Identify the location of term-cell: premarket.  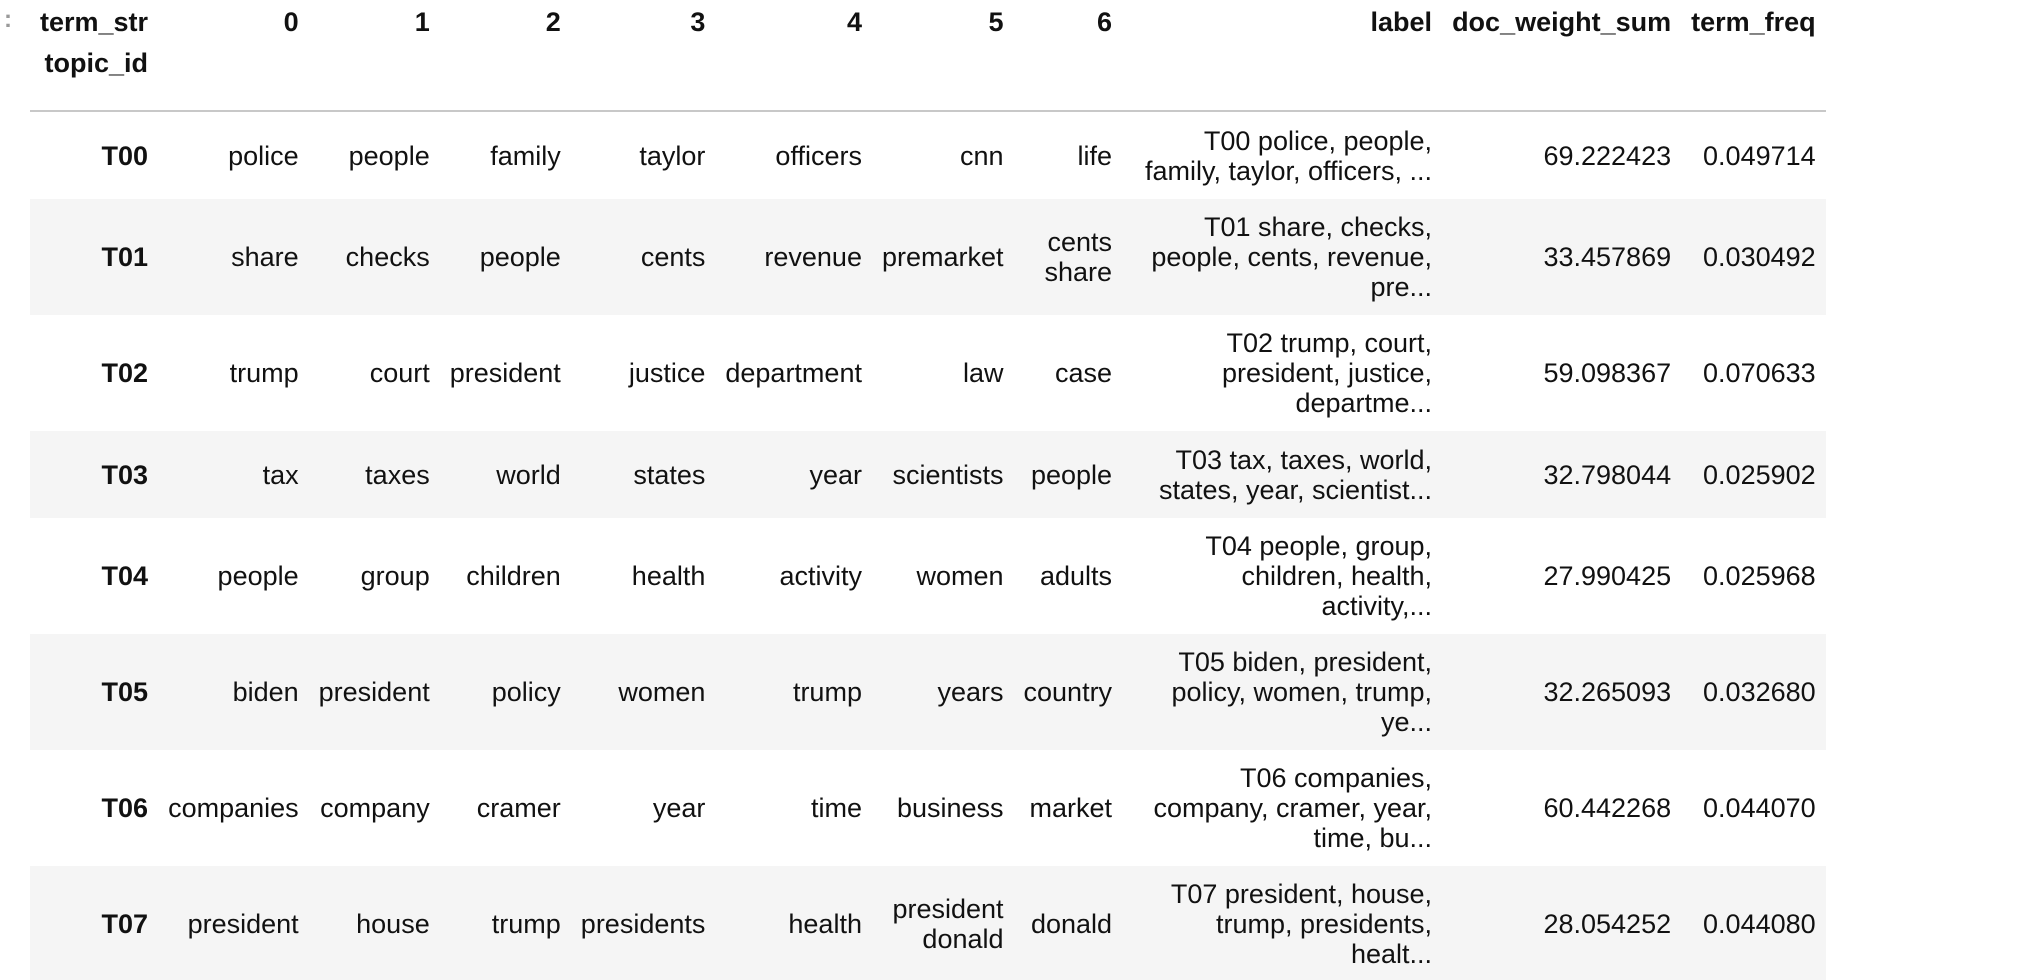
(942, 257).